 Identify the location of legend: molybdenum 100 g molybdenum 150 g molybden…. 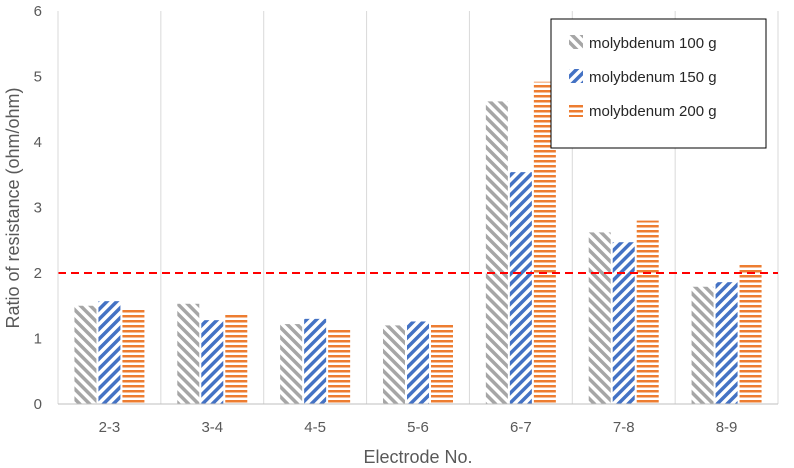
(658, 83).